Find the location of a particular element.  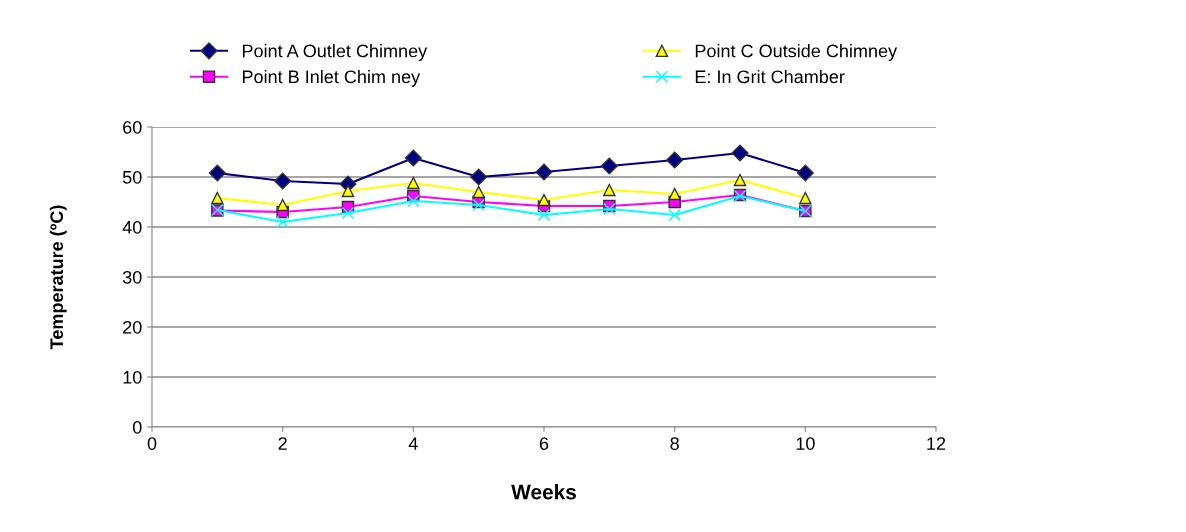

x-tick-label: 10 is located at coordinates (805, 443).